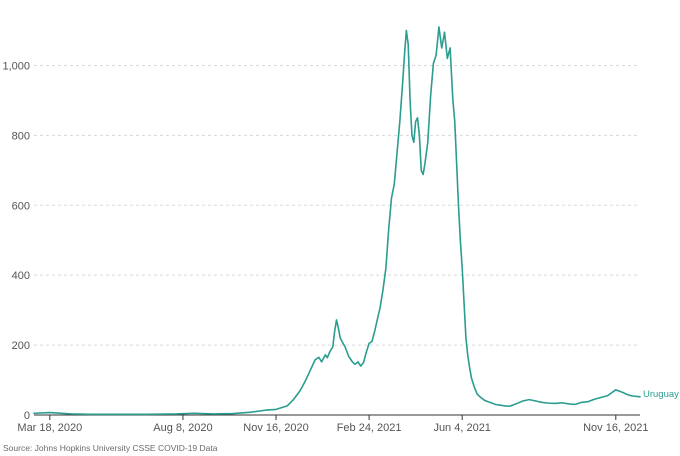  I want to click on y-axis-tick-labels: 0 200 400 600 800 1,000, so click(16, 241).